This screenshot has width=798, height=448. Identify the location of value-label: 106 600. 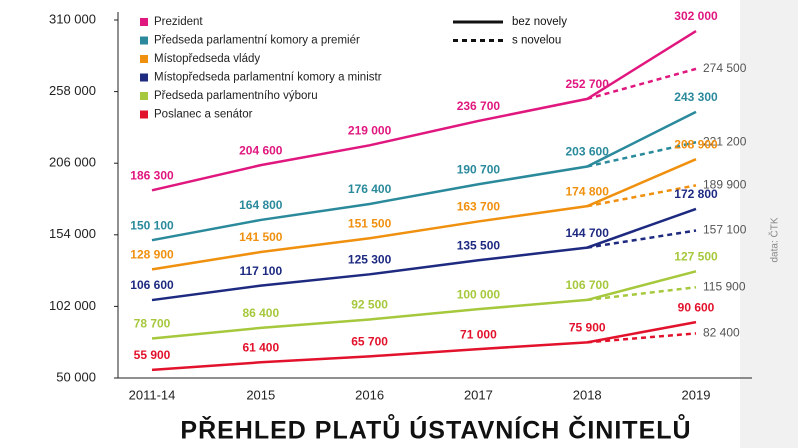
(152, 285).